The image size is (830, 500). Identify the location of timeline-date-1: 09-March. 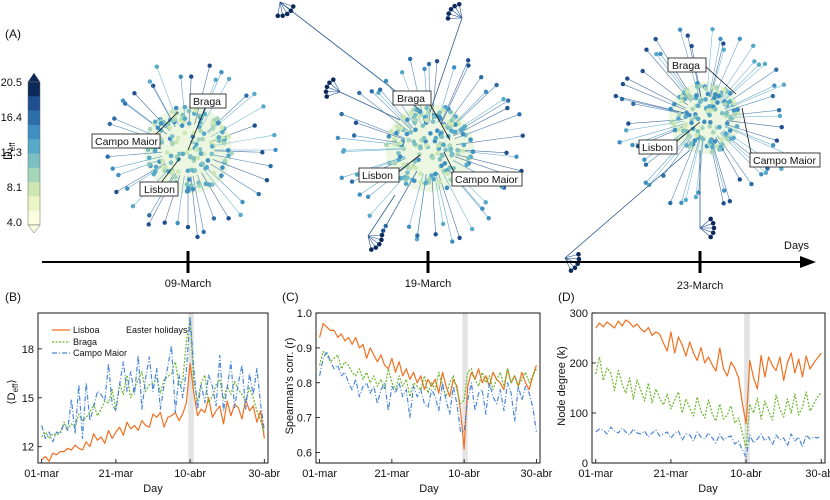
(188, 284).